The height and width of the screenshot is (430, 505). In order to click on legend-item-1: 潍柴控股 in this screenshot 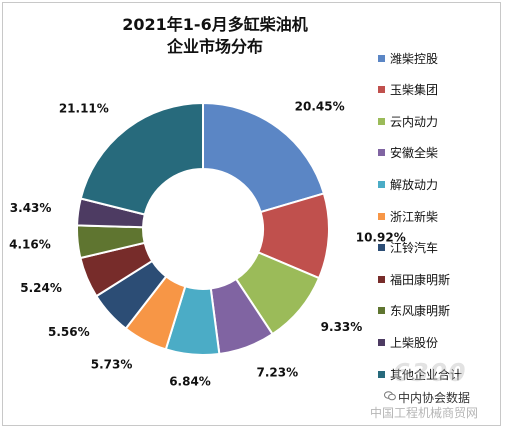, I will do `click(408, 58)`.